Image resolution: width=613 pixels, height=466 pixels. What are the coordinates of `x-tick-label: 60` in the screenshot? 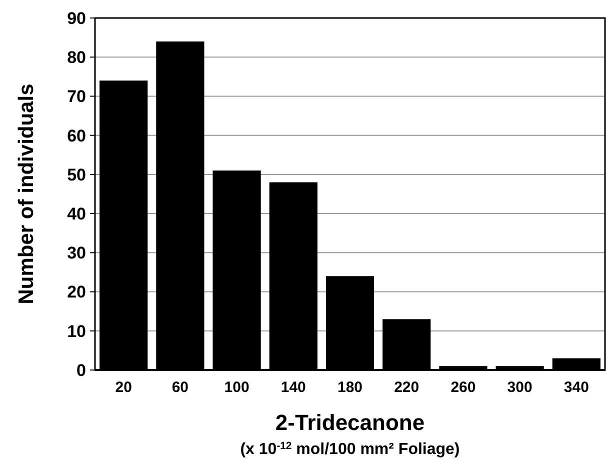 It's located at (180, 387).